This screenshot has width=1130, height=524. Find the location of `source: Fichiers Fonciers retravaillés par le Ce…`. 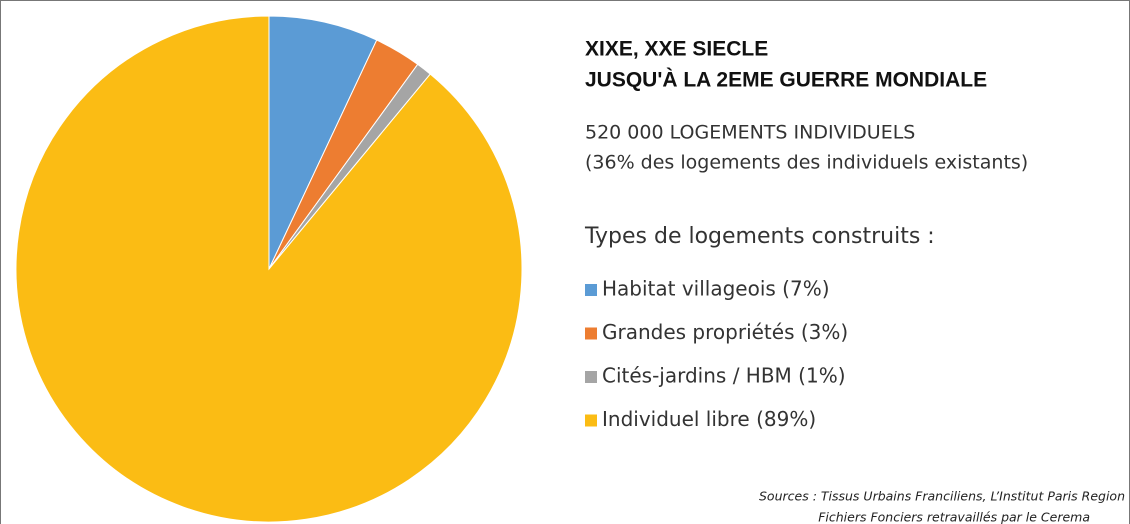

source: Fichiers Fonciers retravaillés par le Ce… is located at coordinates (954, 517).